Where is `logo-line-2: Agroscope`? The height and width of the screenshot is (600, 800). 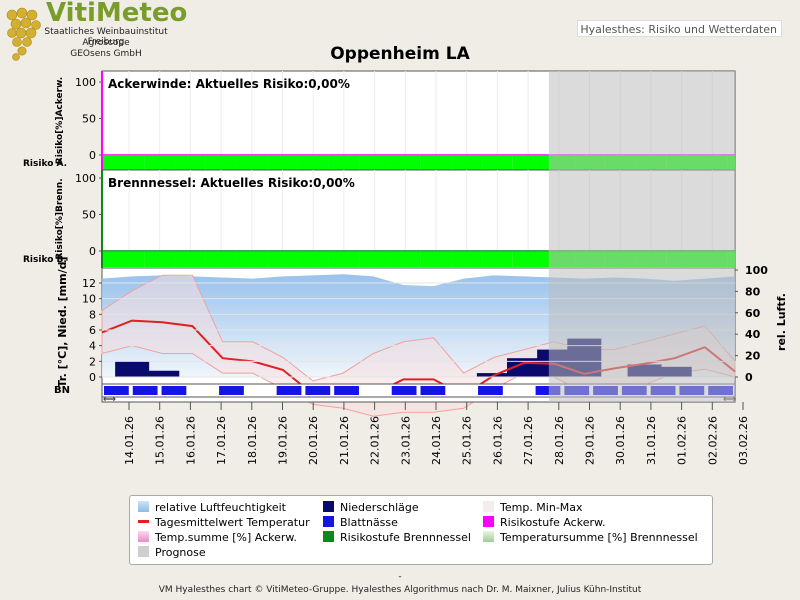
logo-line-2: Agroscope is located at coordinates (106, 43).